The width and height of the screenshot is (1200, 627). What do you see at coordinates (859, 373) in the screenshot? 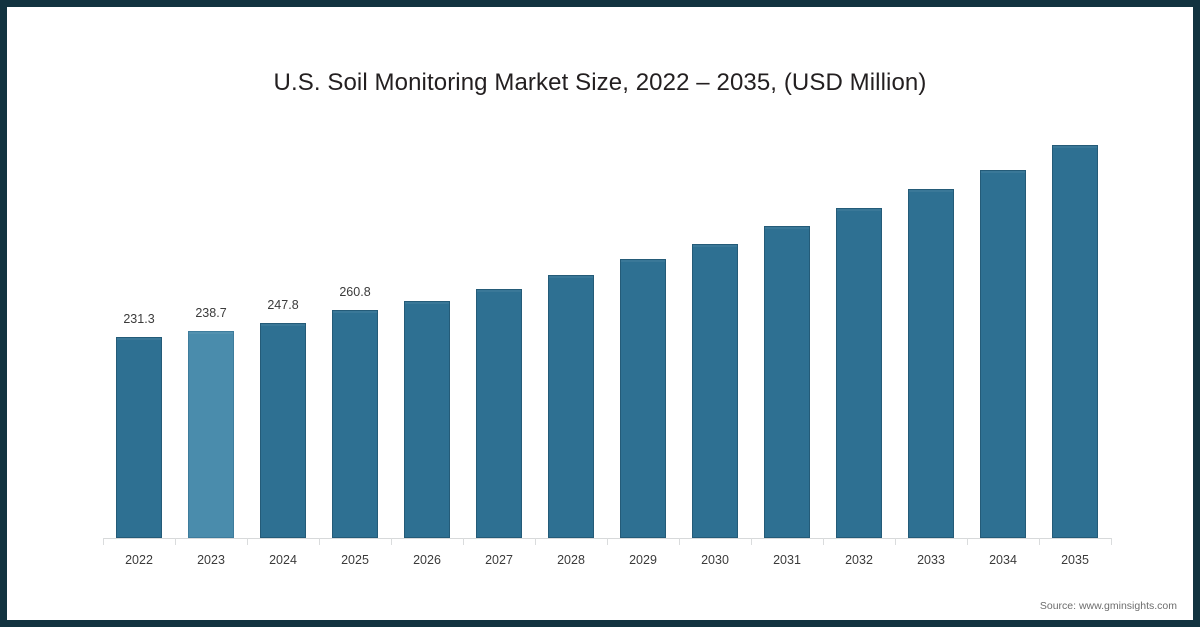
I see `bar-2032` at bounding box center [859, 373].